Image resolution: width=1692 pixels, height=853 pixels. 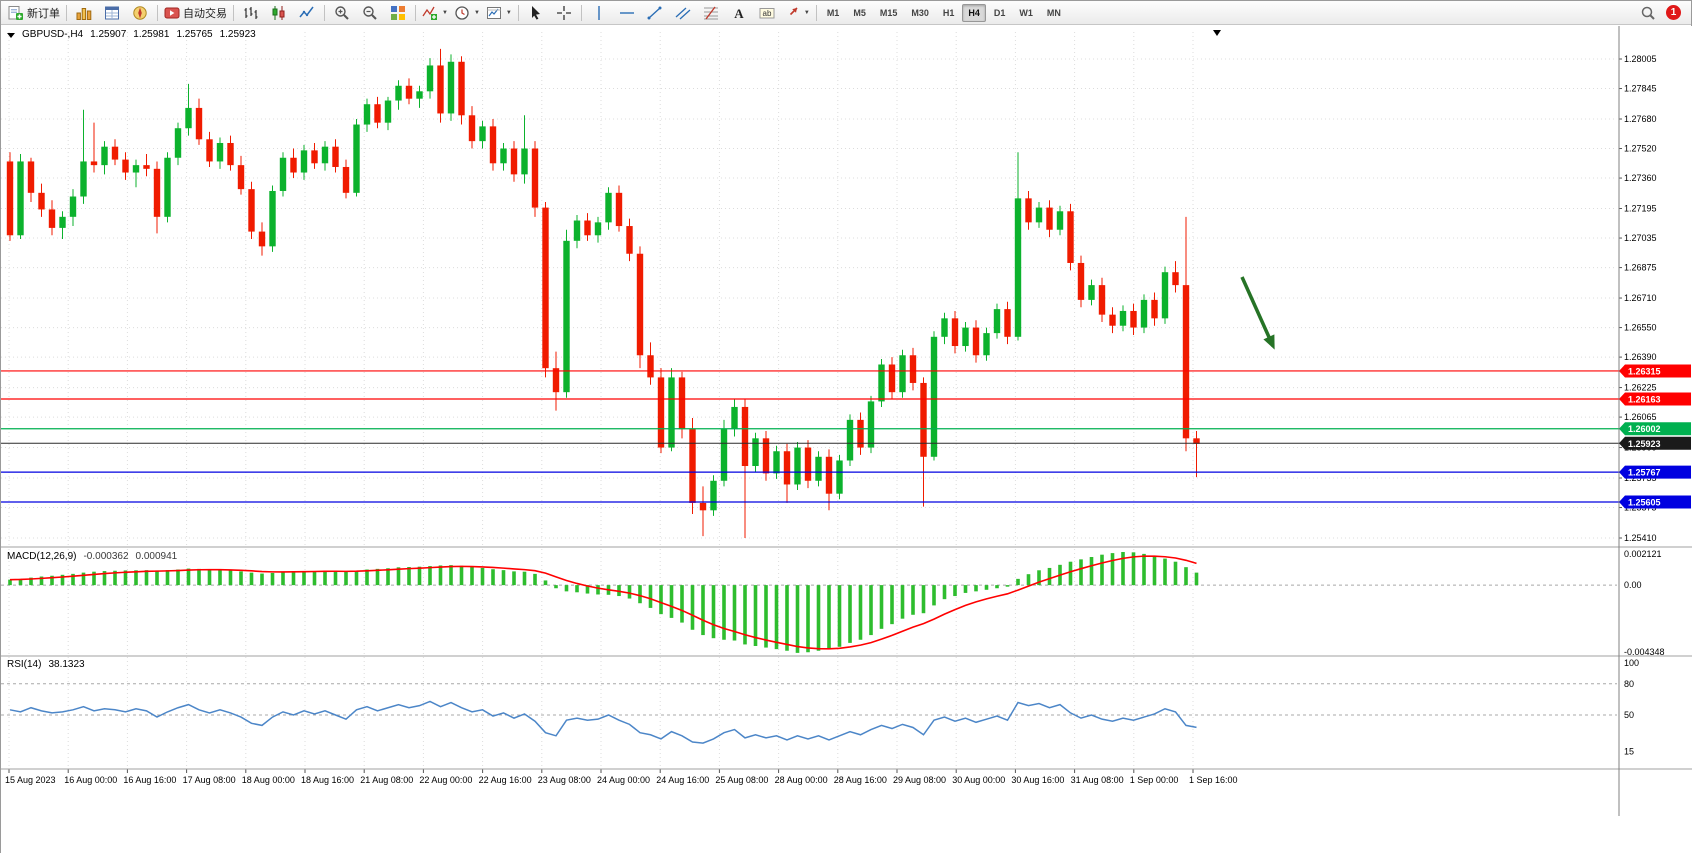 I want to click on navigator-icon, so click(x=140, y=13).